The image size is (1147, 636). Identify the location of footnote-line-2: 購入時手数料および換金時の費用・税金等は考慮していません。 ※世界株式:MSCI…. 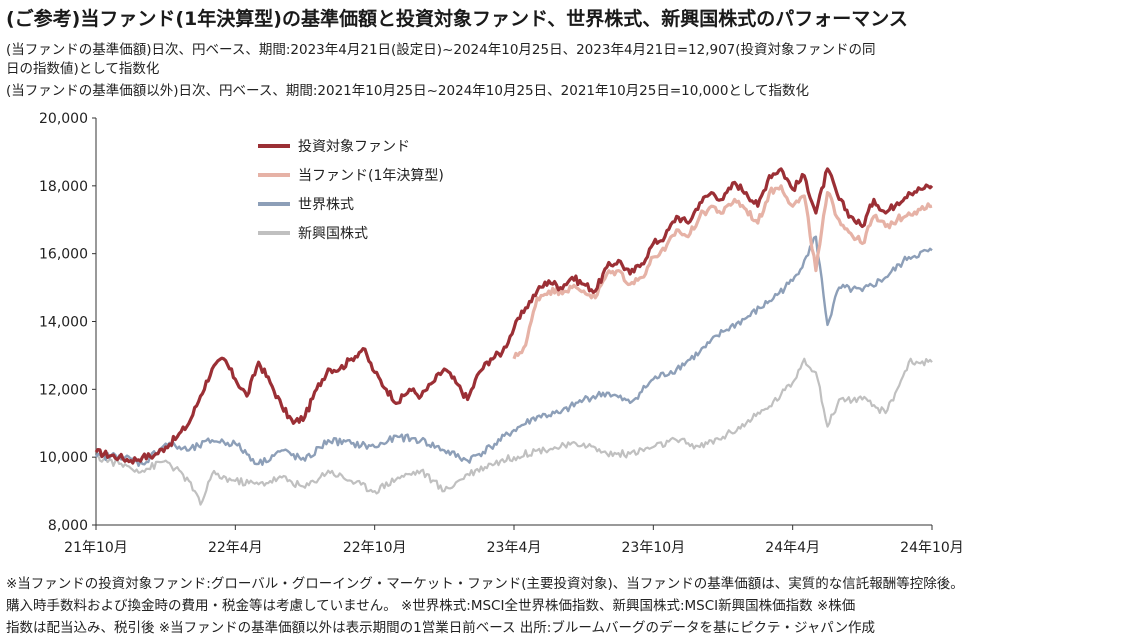
(431, 606).